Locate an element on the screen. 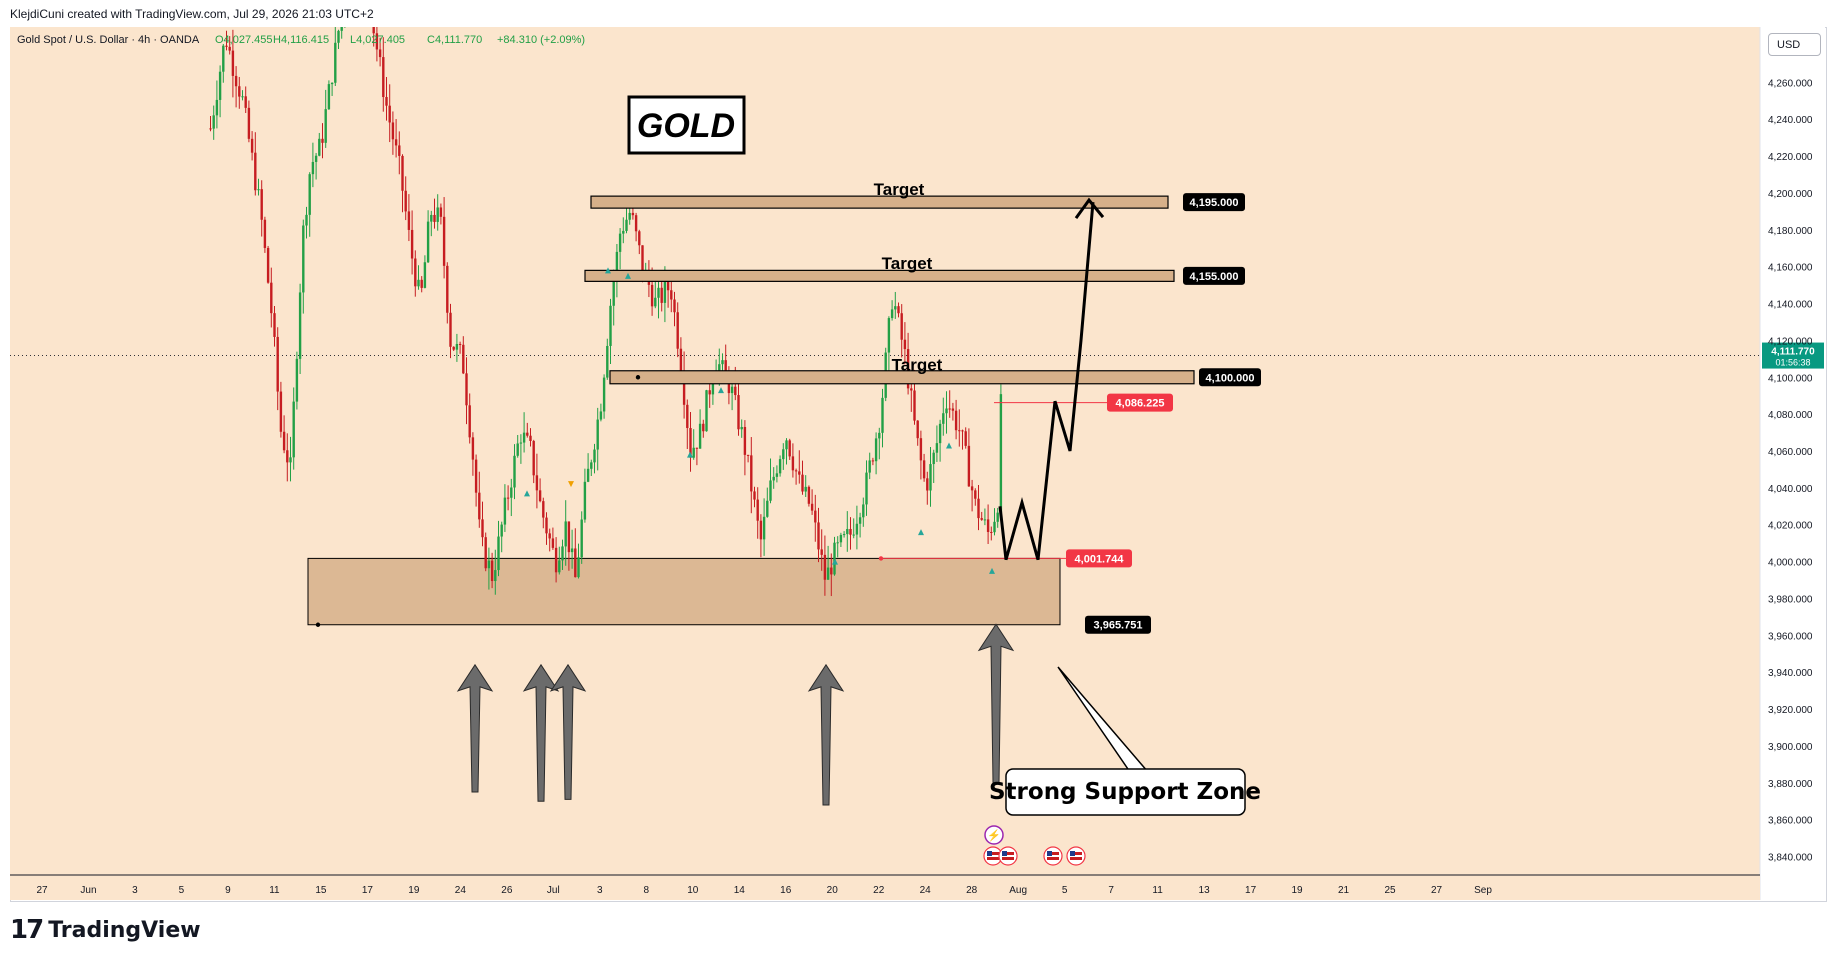 The image size is (1835, 959). y-tick-label: 4,220.000 is located at coordinates (1790, 157).